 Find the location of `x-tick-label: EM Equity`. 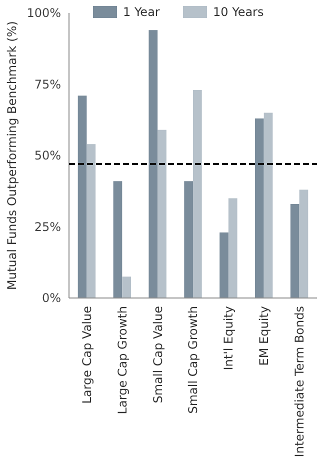

x-tick-label: EM Equity is located at coordinates (264, 336).